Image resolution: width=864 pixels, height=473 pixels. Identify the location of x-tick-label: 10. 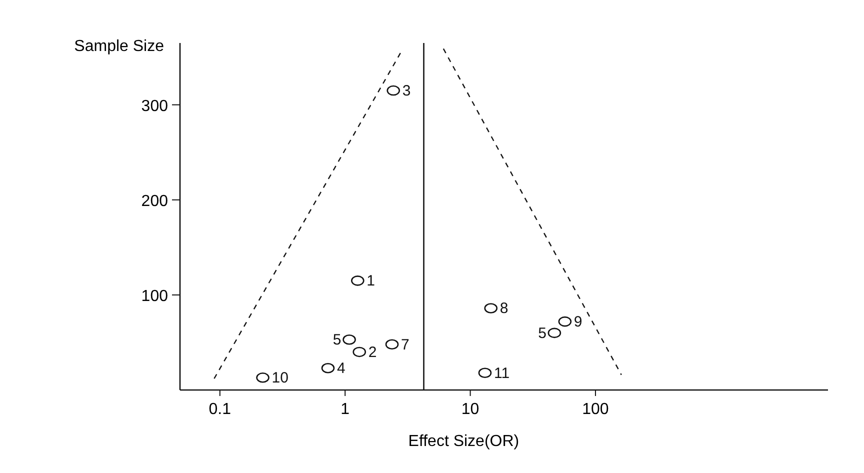
(470, 409).